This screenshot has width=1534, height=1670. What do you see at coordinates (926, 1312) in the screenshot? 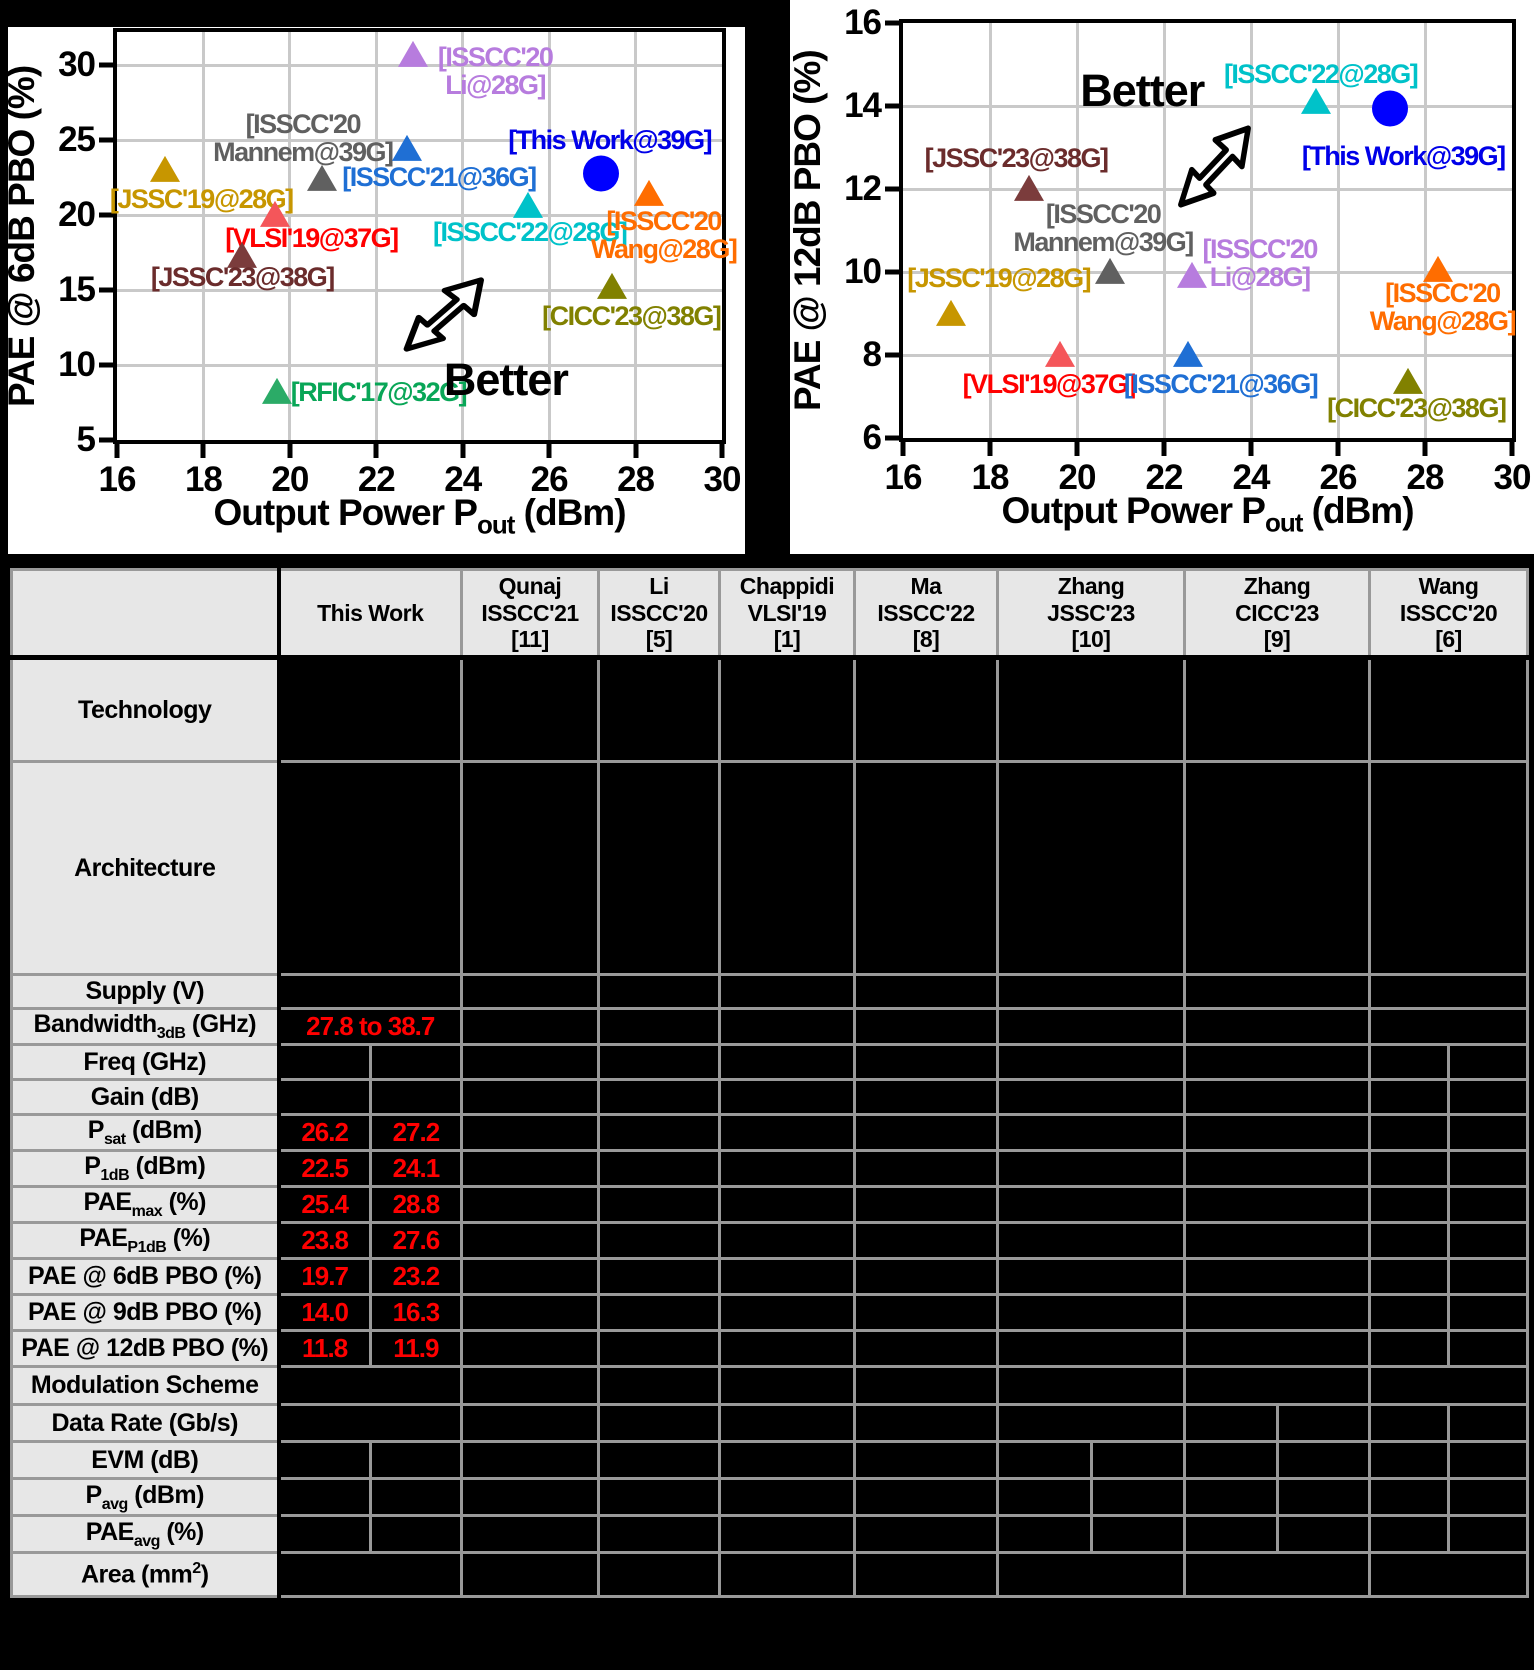
I see `cell-pae9-ma` at bounding box center [926, 1312].